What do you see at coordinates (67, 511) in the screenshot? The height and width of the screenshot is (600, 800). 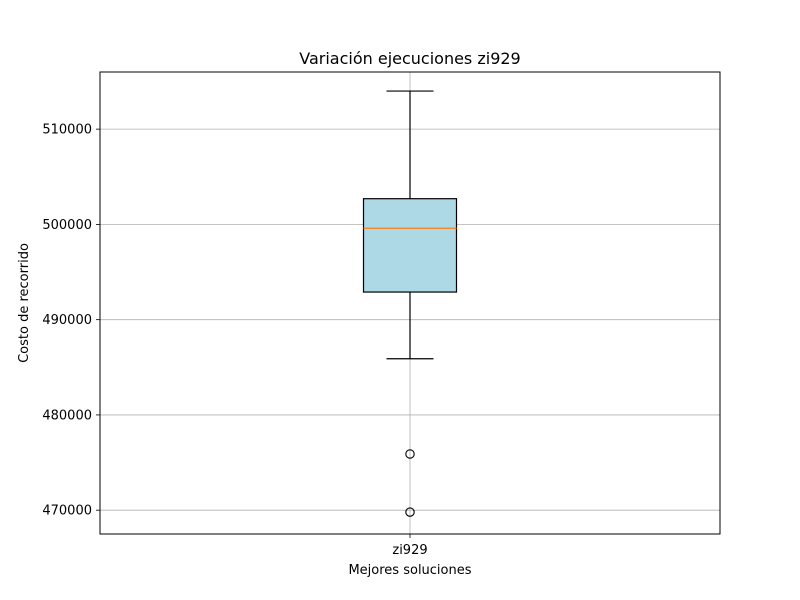 I see `y-tick-label: 470000` at bounding box center [67, 511].